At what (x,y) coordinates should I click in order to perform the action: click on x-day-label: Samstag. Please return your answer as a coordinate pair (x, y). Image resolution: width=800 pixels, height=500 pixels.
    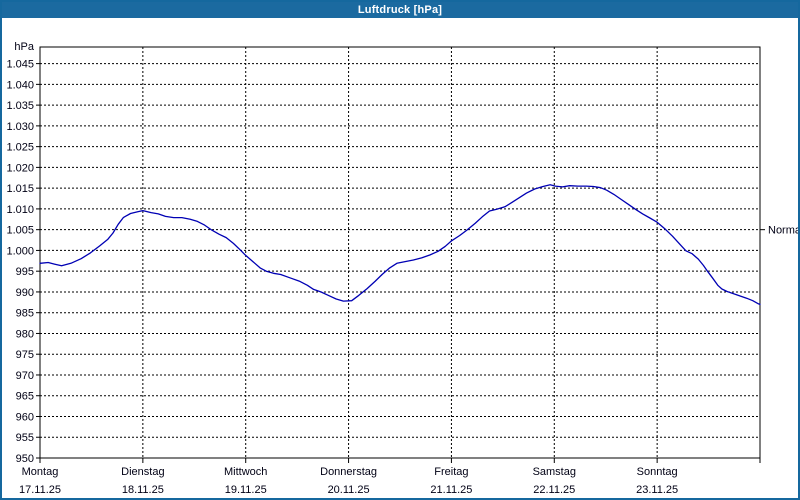
    Looking at the image, I should click on (554, 472).